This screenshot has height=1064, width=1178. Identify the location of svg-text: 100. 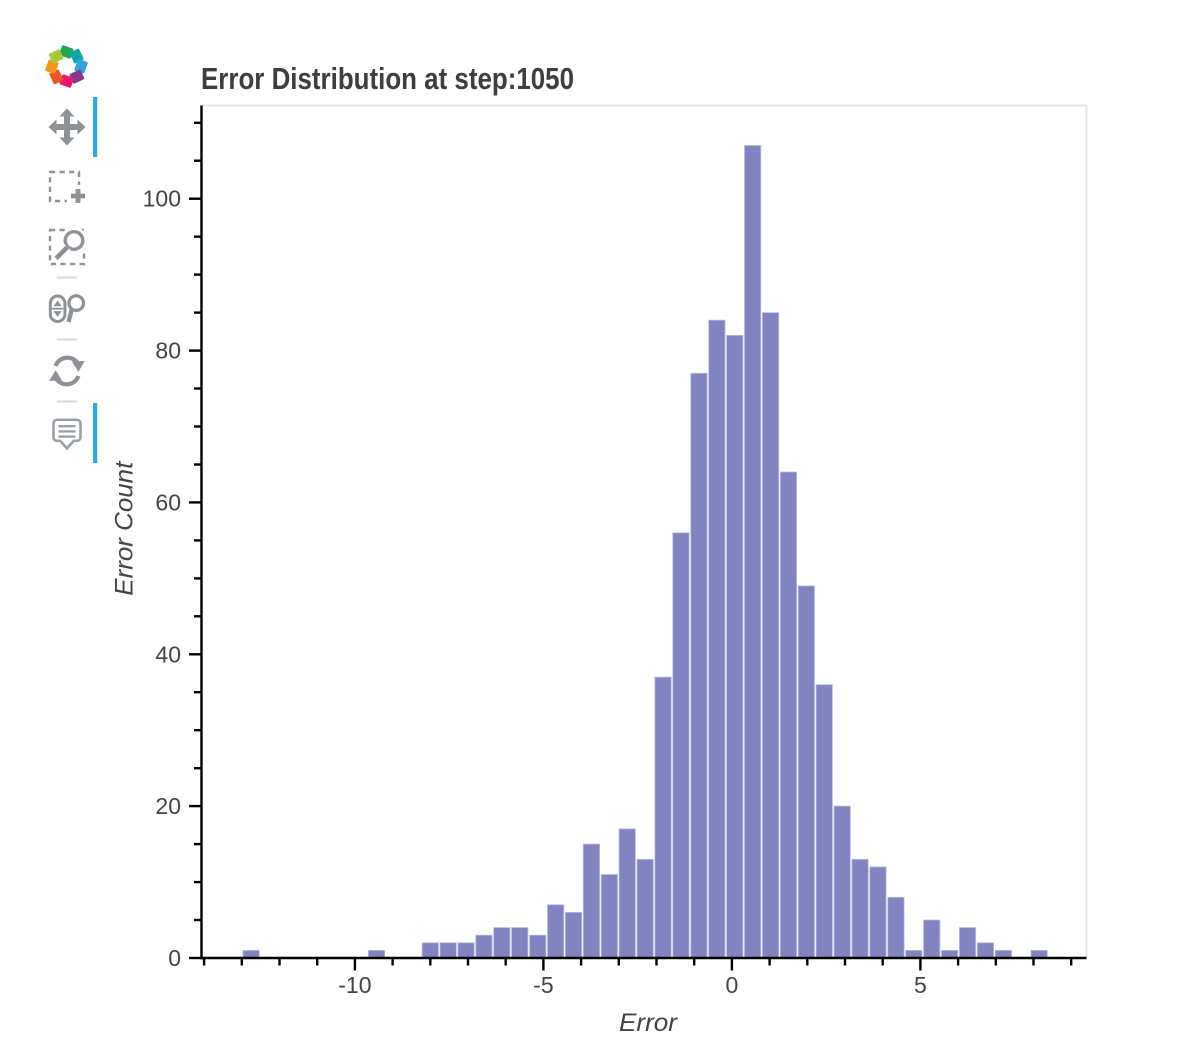
(162, 199).